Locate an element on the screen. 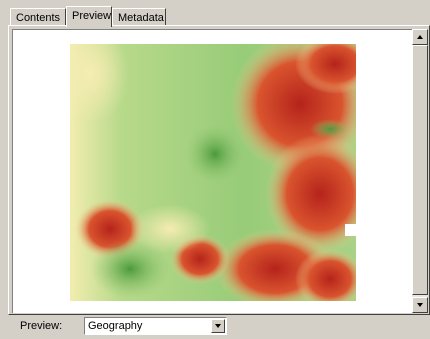 This screenshot has width=430, height=339. scroll-down-button is located at coordinates (420, 305).